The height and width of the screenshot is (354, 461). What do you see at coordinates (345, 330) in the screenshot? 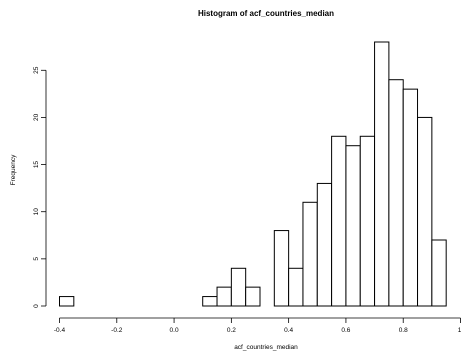
I see `x-tick-label: 0.6` at bounding box center [345, 330].